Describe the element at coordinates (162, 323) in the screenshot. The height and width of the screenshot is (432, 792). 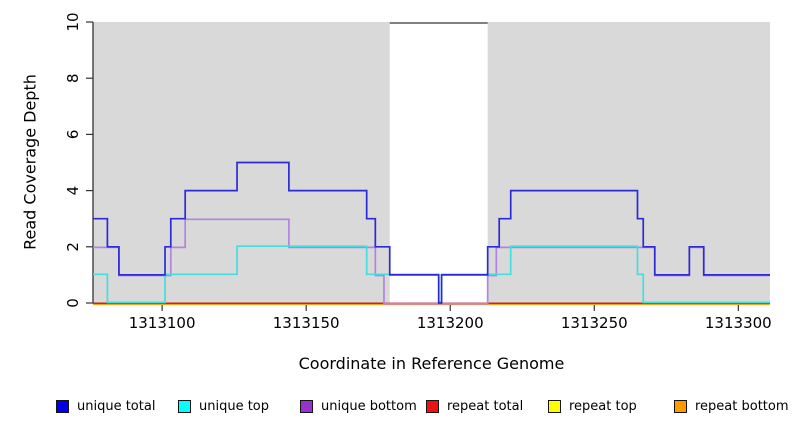
I see `x-tick-label: 1313100` at that location.